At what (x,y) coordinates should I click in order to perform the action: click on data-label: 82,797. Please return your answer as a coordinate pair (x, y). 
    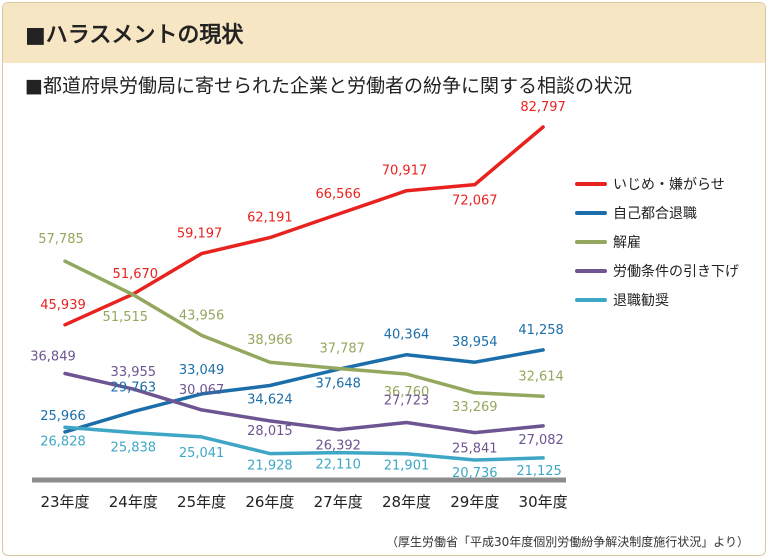
    Looking at the image, I should click on (543, 107).